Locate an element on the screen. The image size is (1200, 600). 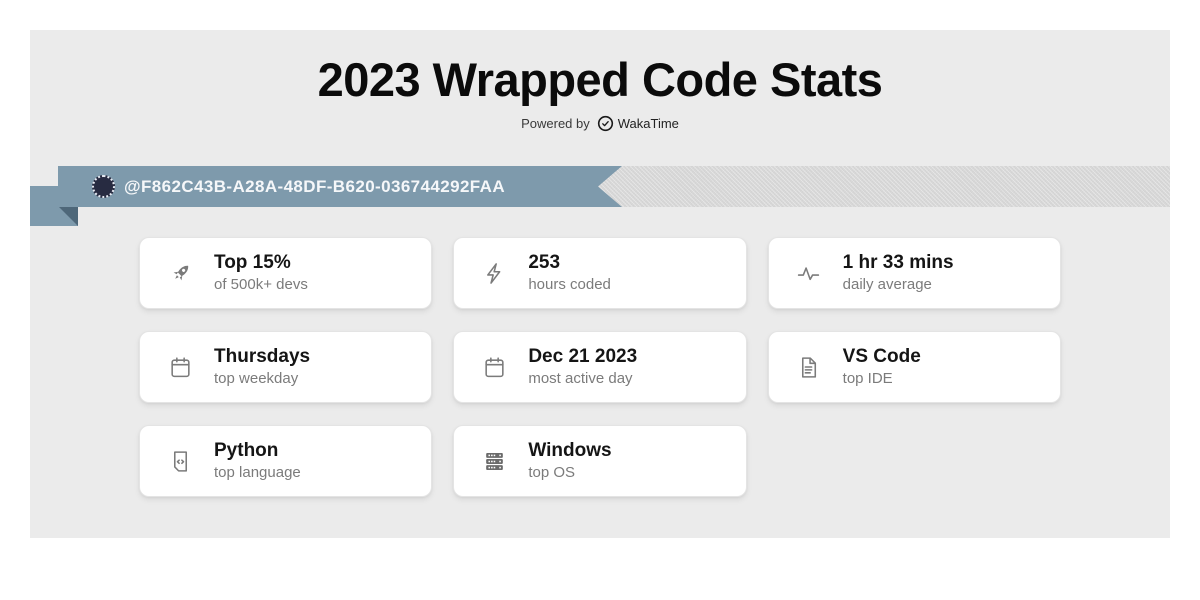
user-ribbon: @F862C43B-A28A-48DF-B620-036744292FAA is located at coordinates (340, 186).